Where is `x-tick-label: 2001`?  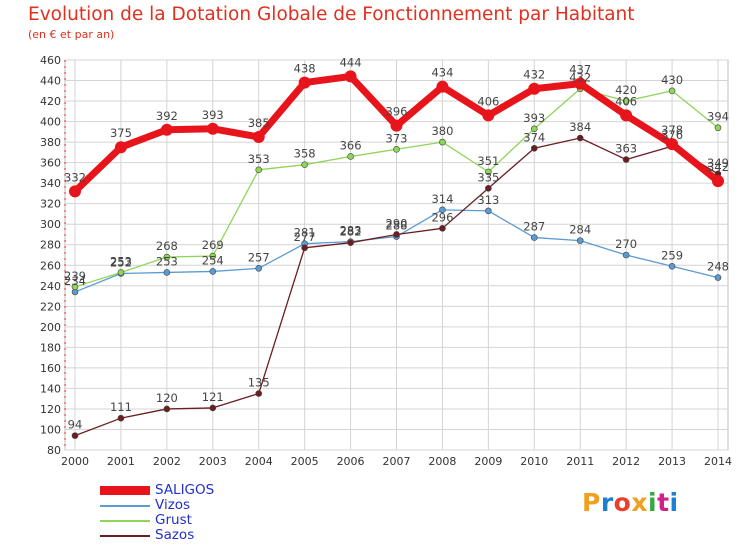
x-tick-label: 2001 is located at coordinates (121, 461).